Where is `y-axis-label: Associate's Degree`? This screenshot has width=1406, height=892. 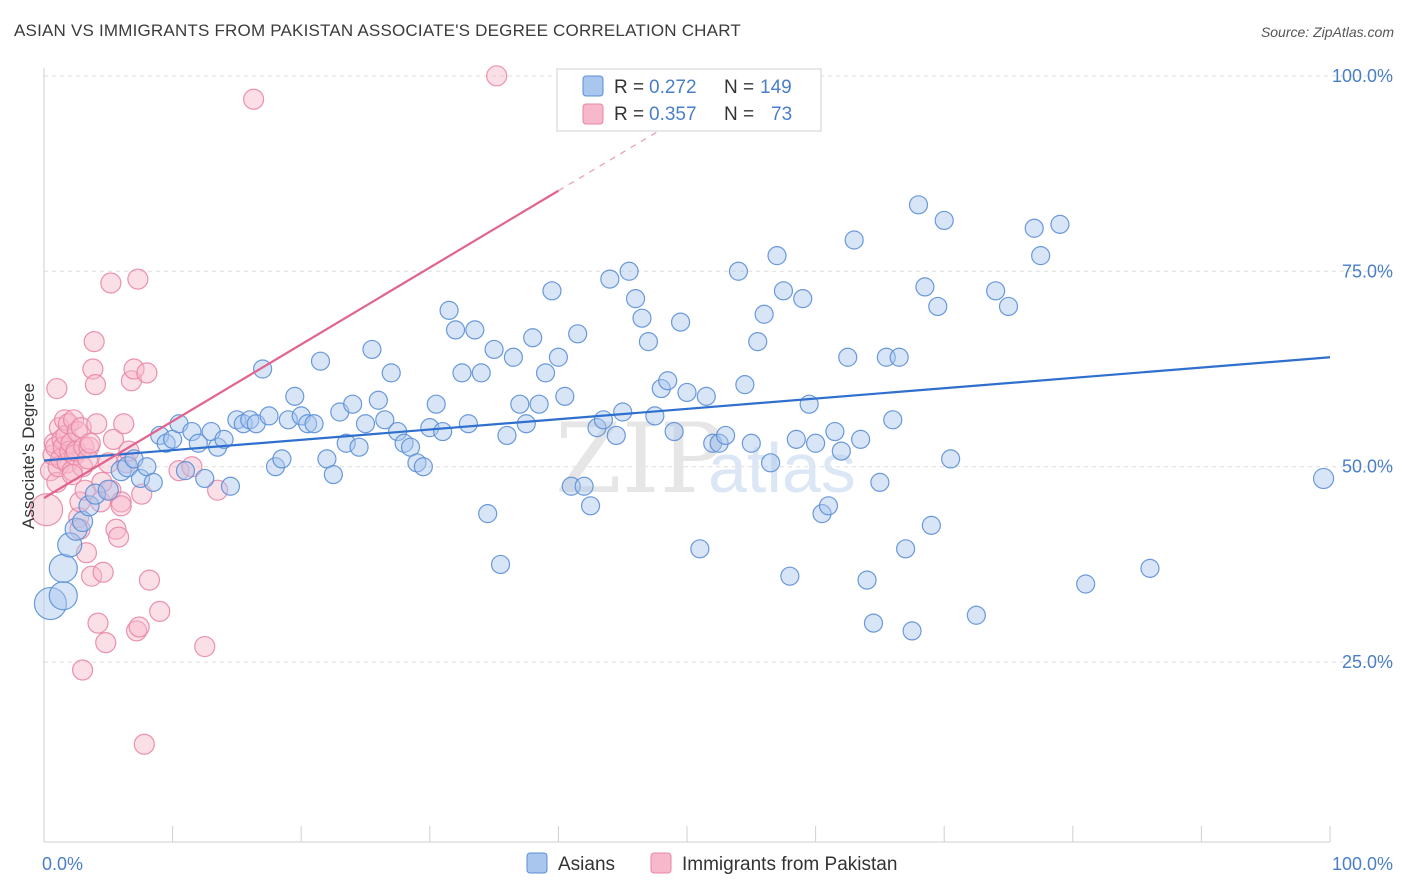 y-axis-label: Associate's Degree is located at coordinates (28, 456).